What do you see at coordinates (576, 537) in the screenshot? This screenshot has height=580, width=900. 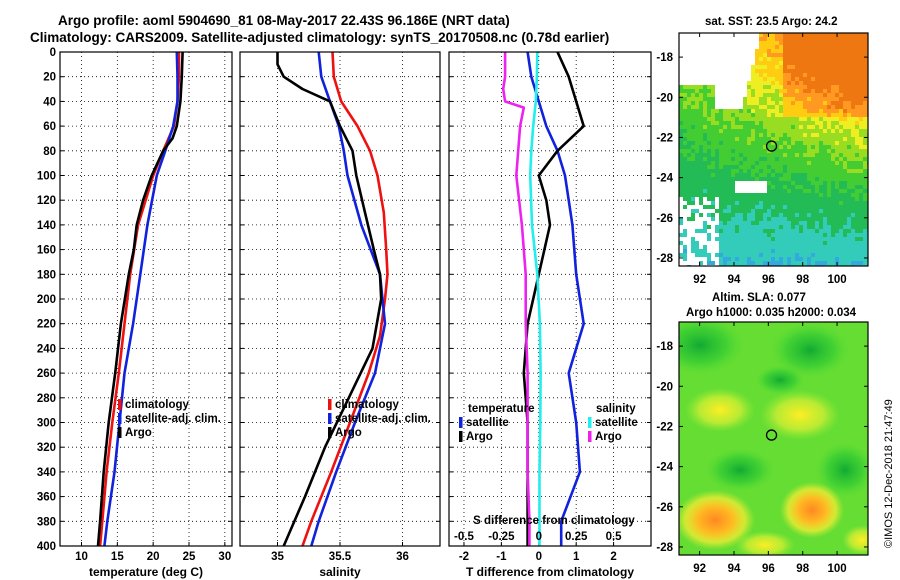 I see `s-tick-label: 0.25` at bounding box center [576, 537].